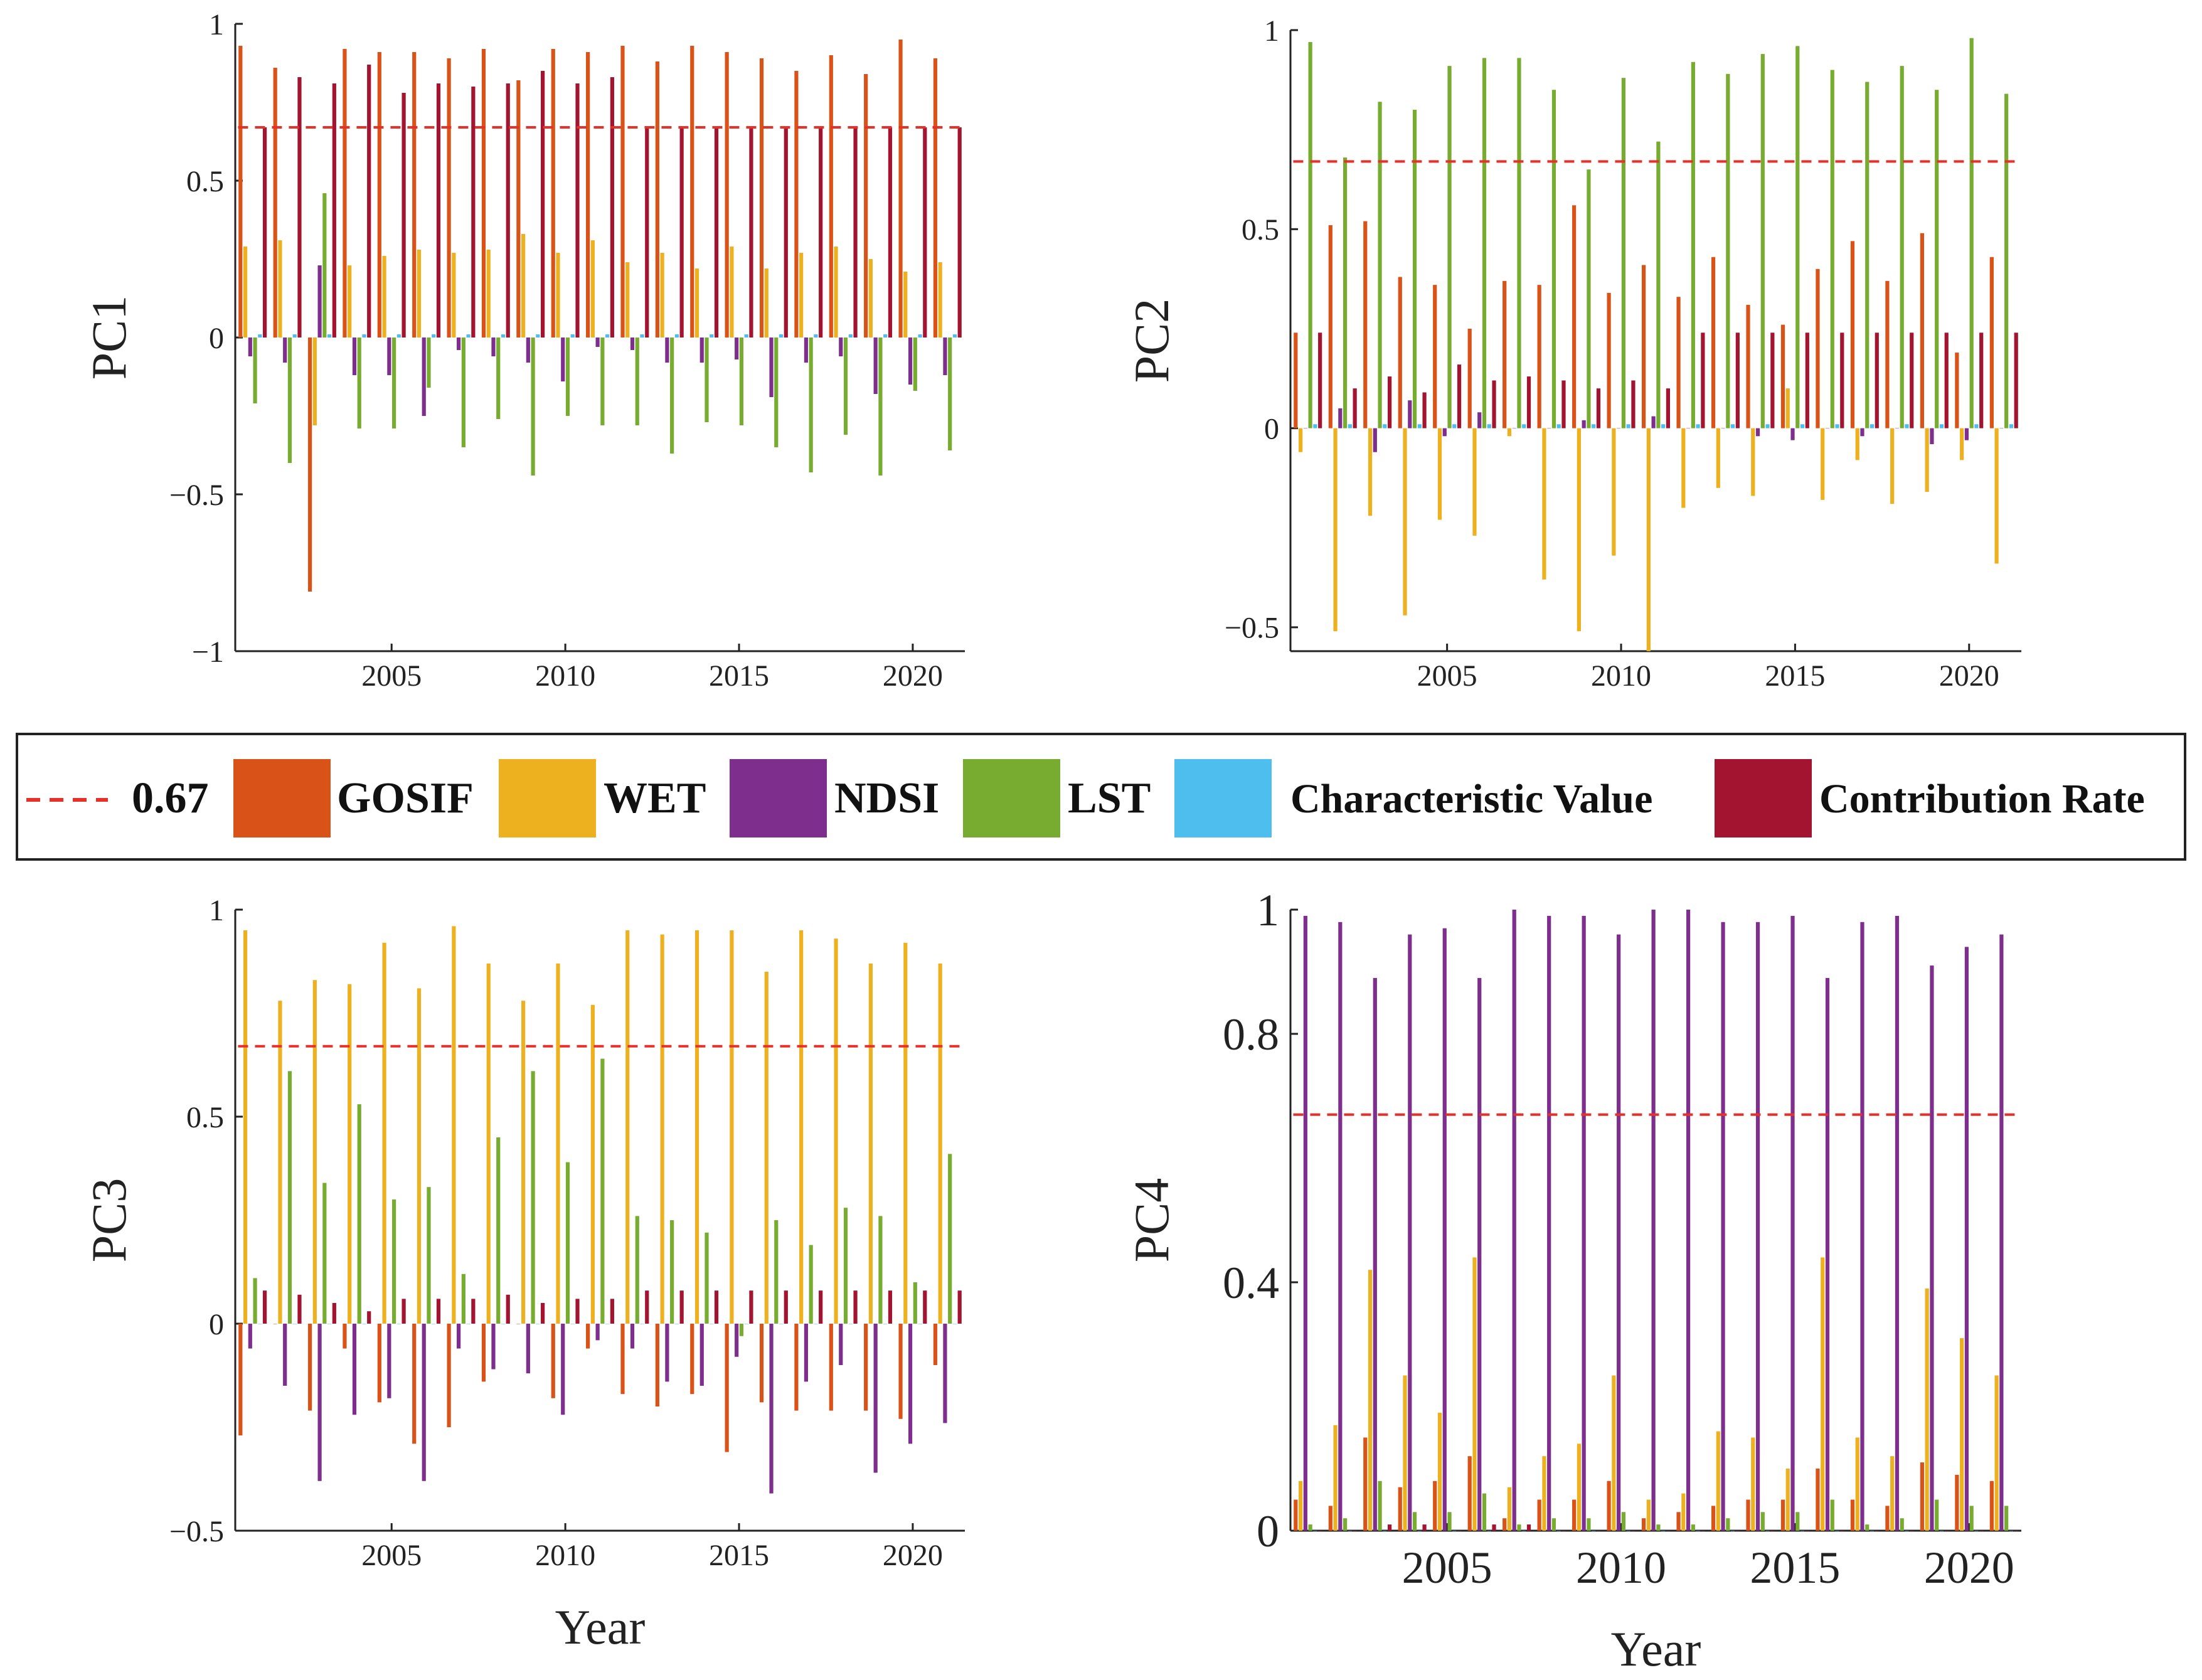  I want to click on panel-pc2-bar-characteristic-value-2001, so click(1315, 426).